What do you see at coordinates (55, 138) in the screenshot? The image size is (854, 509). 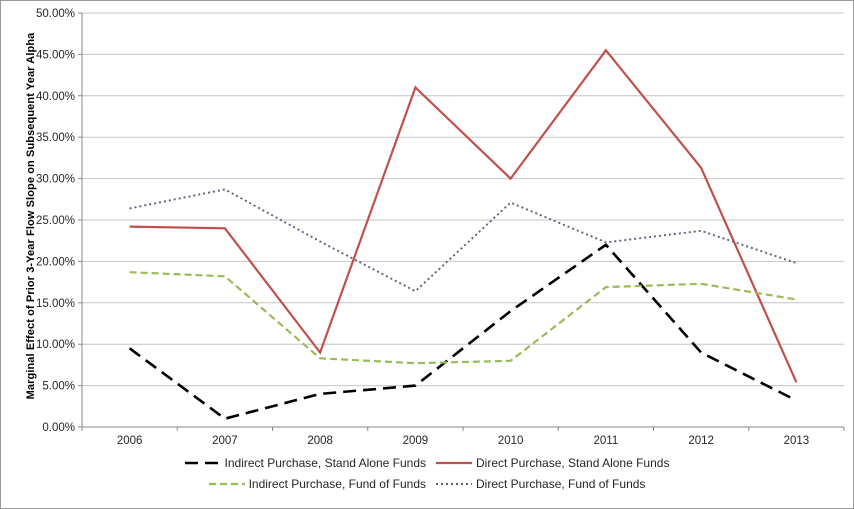 I see `y-tick-label: 35.00%` at bounding box center [55, 138].